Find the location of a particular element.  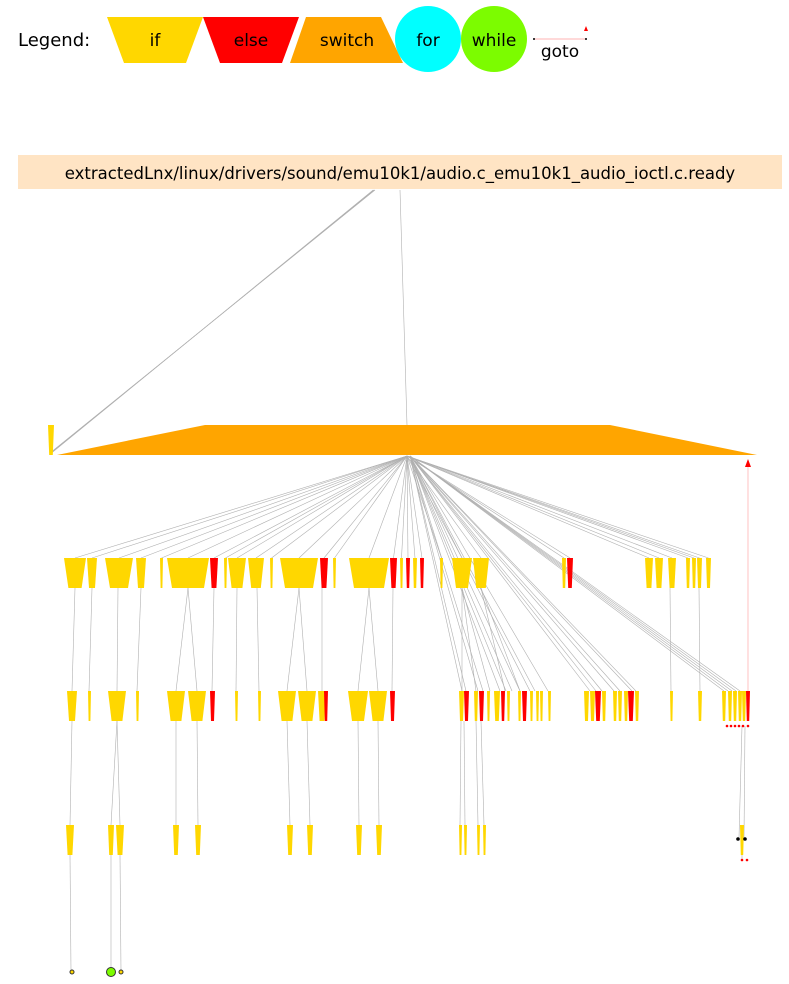

legend-if-shape is located at coordinates (155, 40).